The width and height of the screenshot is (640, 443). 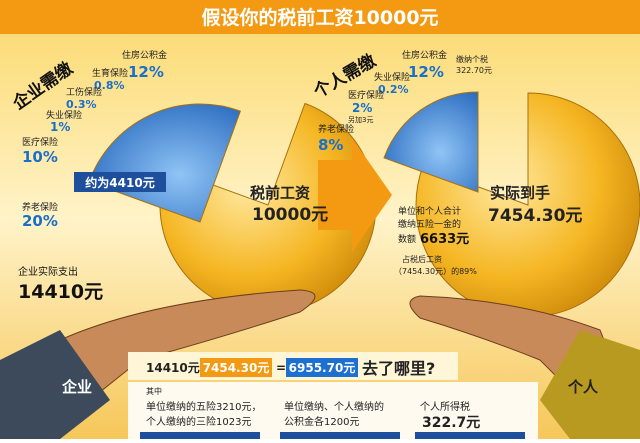 I want to click on equation-part: 14410元-, so click(x=175, y=368).